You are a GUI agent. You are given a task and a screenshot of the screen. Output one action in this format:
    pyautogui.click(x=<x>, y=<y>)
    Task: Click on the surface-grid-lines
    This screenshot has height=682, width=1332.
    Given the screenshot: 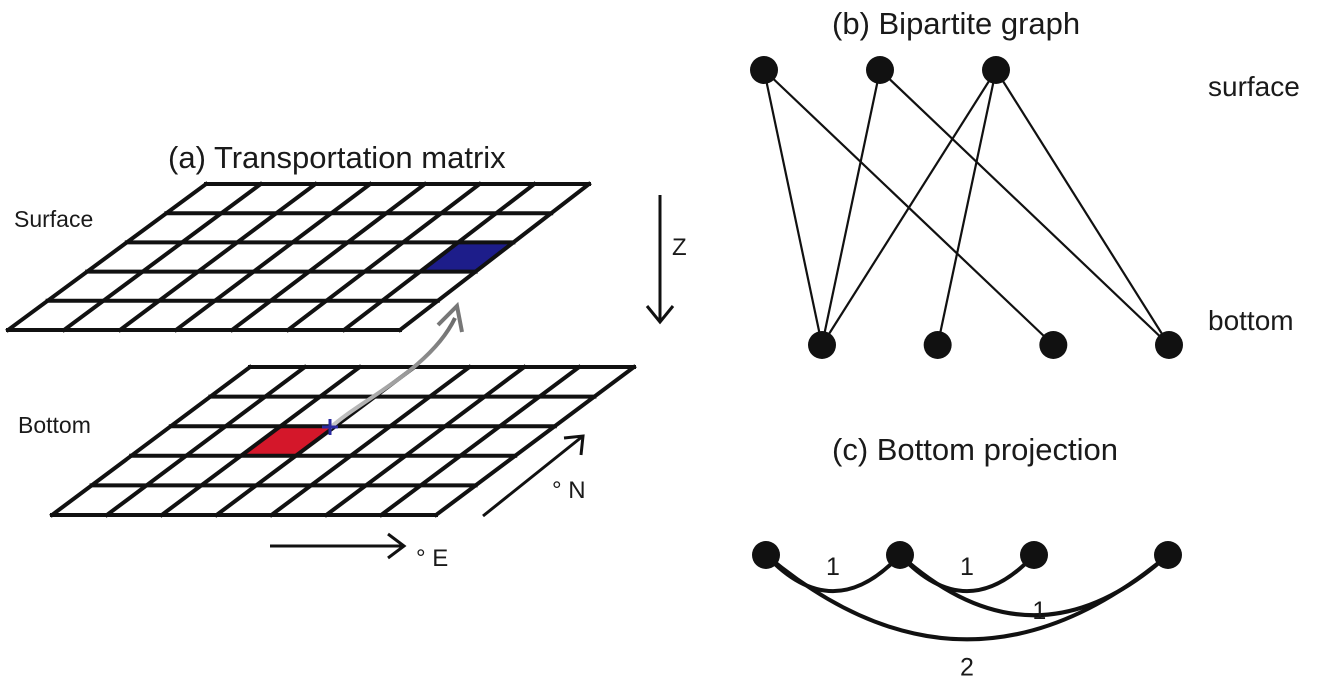 What is the action you would take?
    pyautogui.click(x=298, y=257)
    